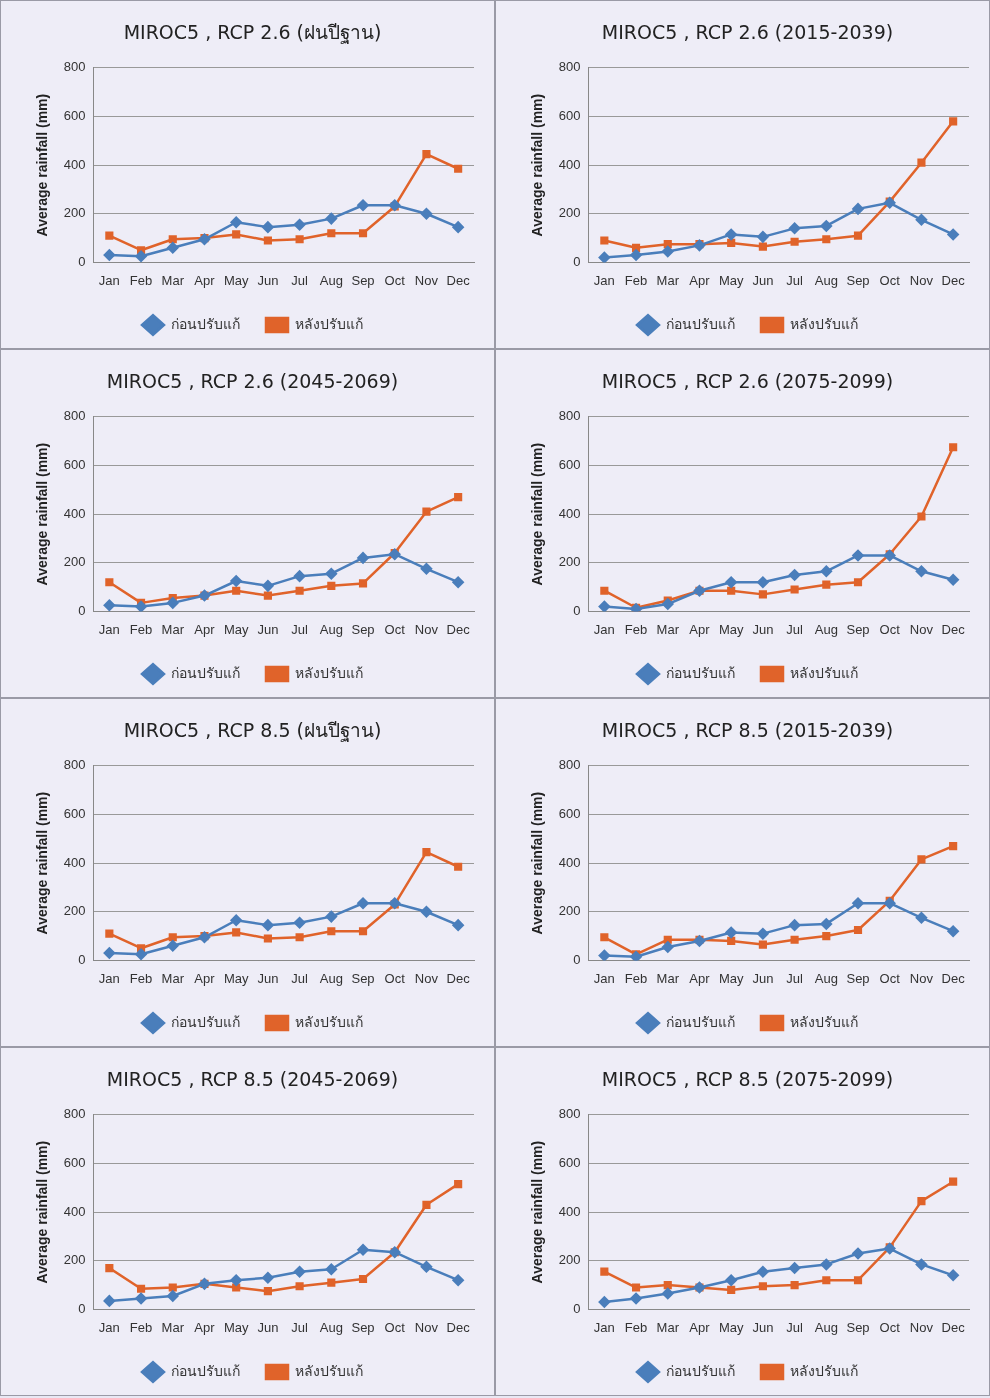 This screenshot has height=1398, width=990. I want to click on chart-title: MIROC5 , RCP 8.5 (2015-2039), so click(747, 730).